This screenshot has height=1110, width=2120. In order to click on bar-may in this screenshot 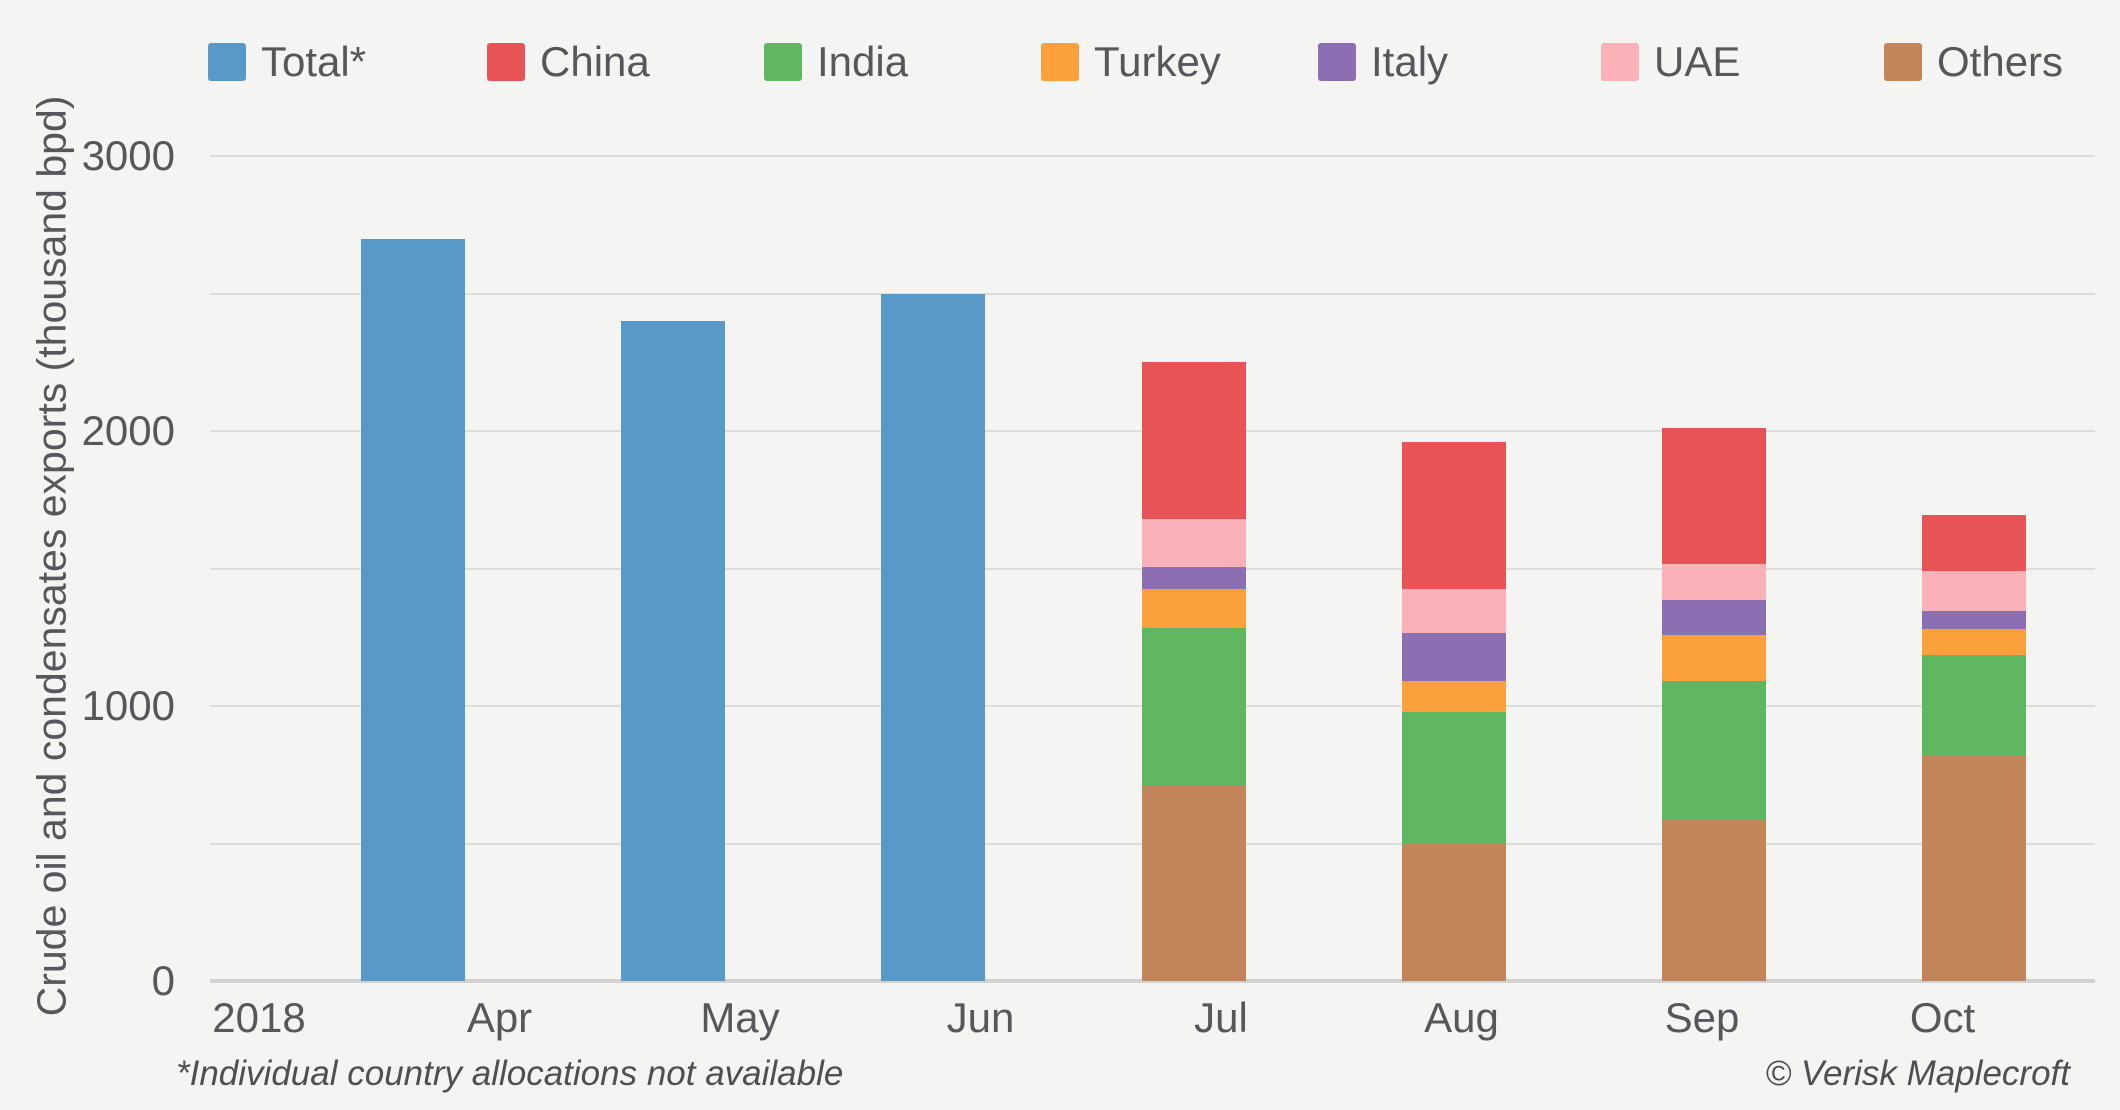, I will do `click(673, 651)`.